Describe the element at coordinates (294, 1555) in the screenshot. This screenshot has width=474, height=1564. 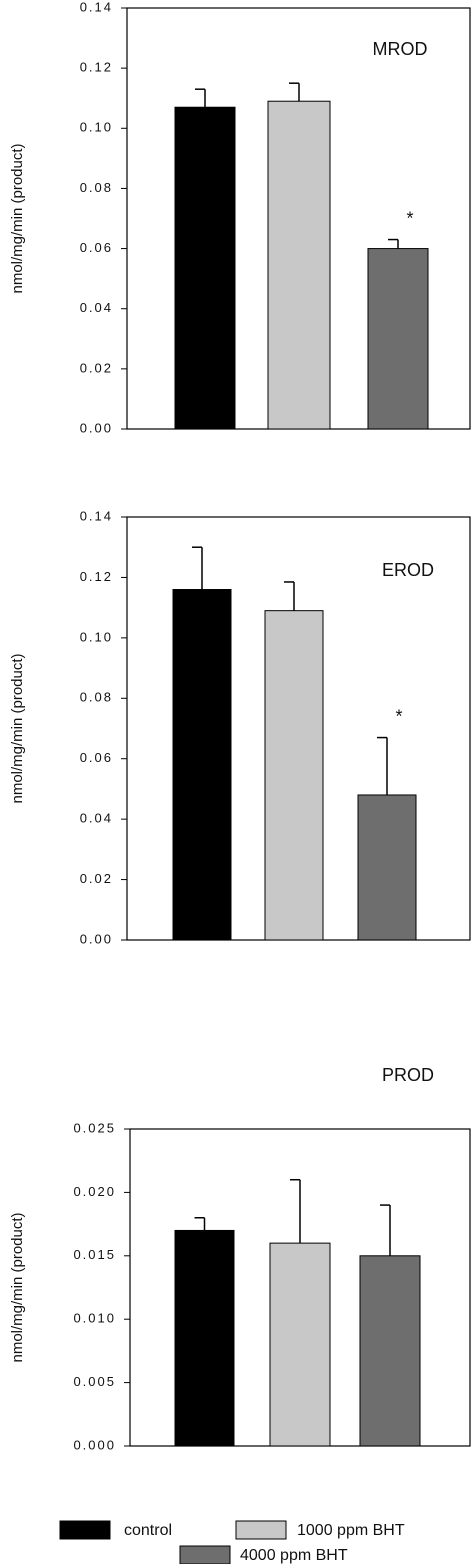
I see `legend-label: 4000 ppm BHT` at that location.